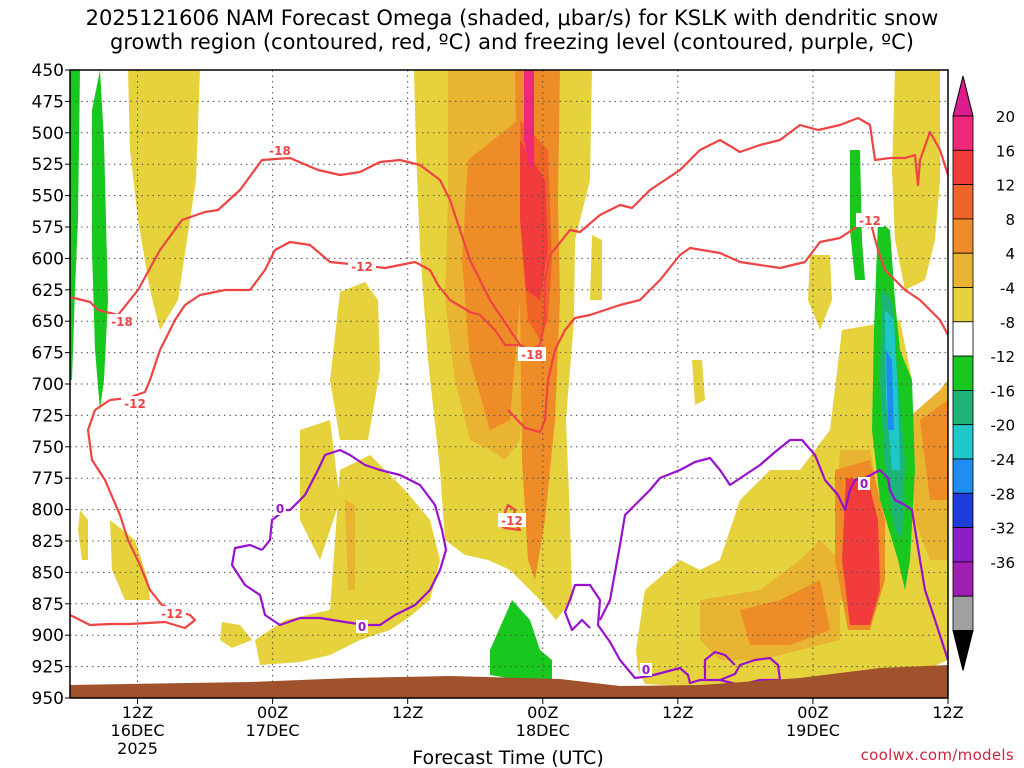  I want to click on y-tick-label: 800, so click(48, 511).